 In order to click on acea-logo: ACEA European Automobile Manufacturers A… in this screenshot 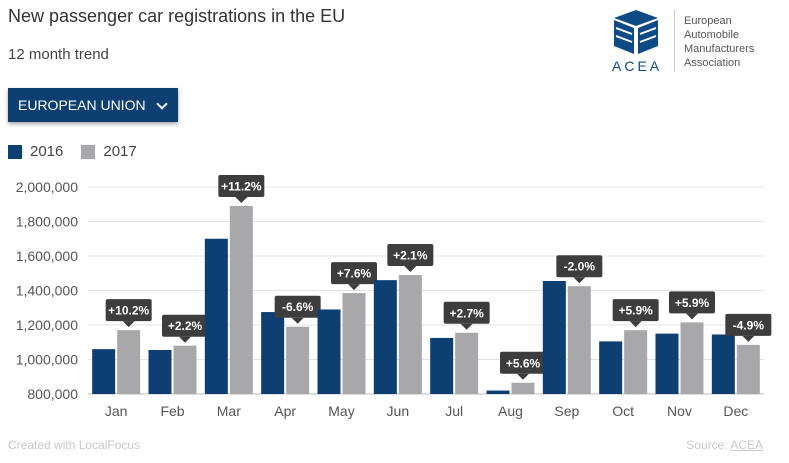, I will do `click(695, 43)`.